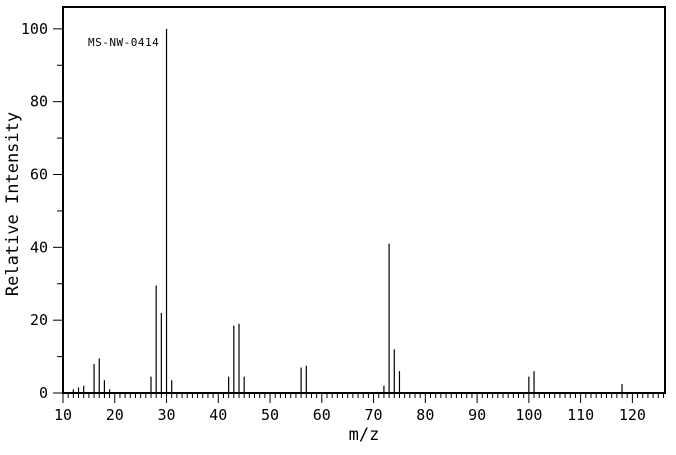  I want to click on x-tick-label: 70, so click(374, 415).